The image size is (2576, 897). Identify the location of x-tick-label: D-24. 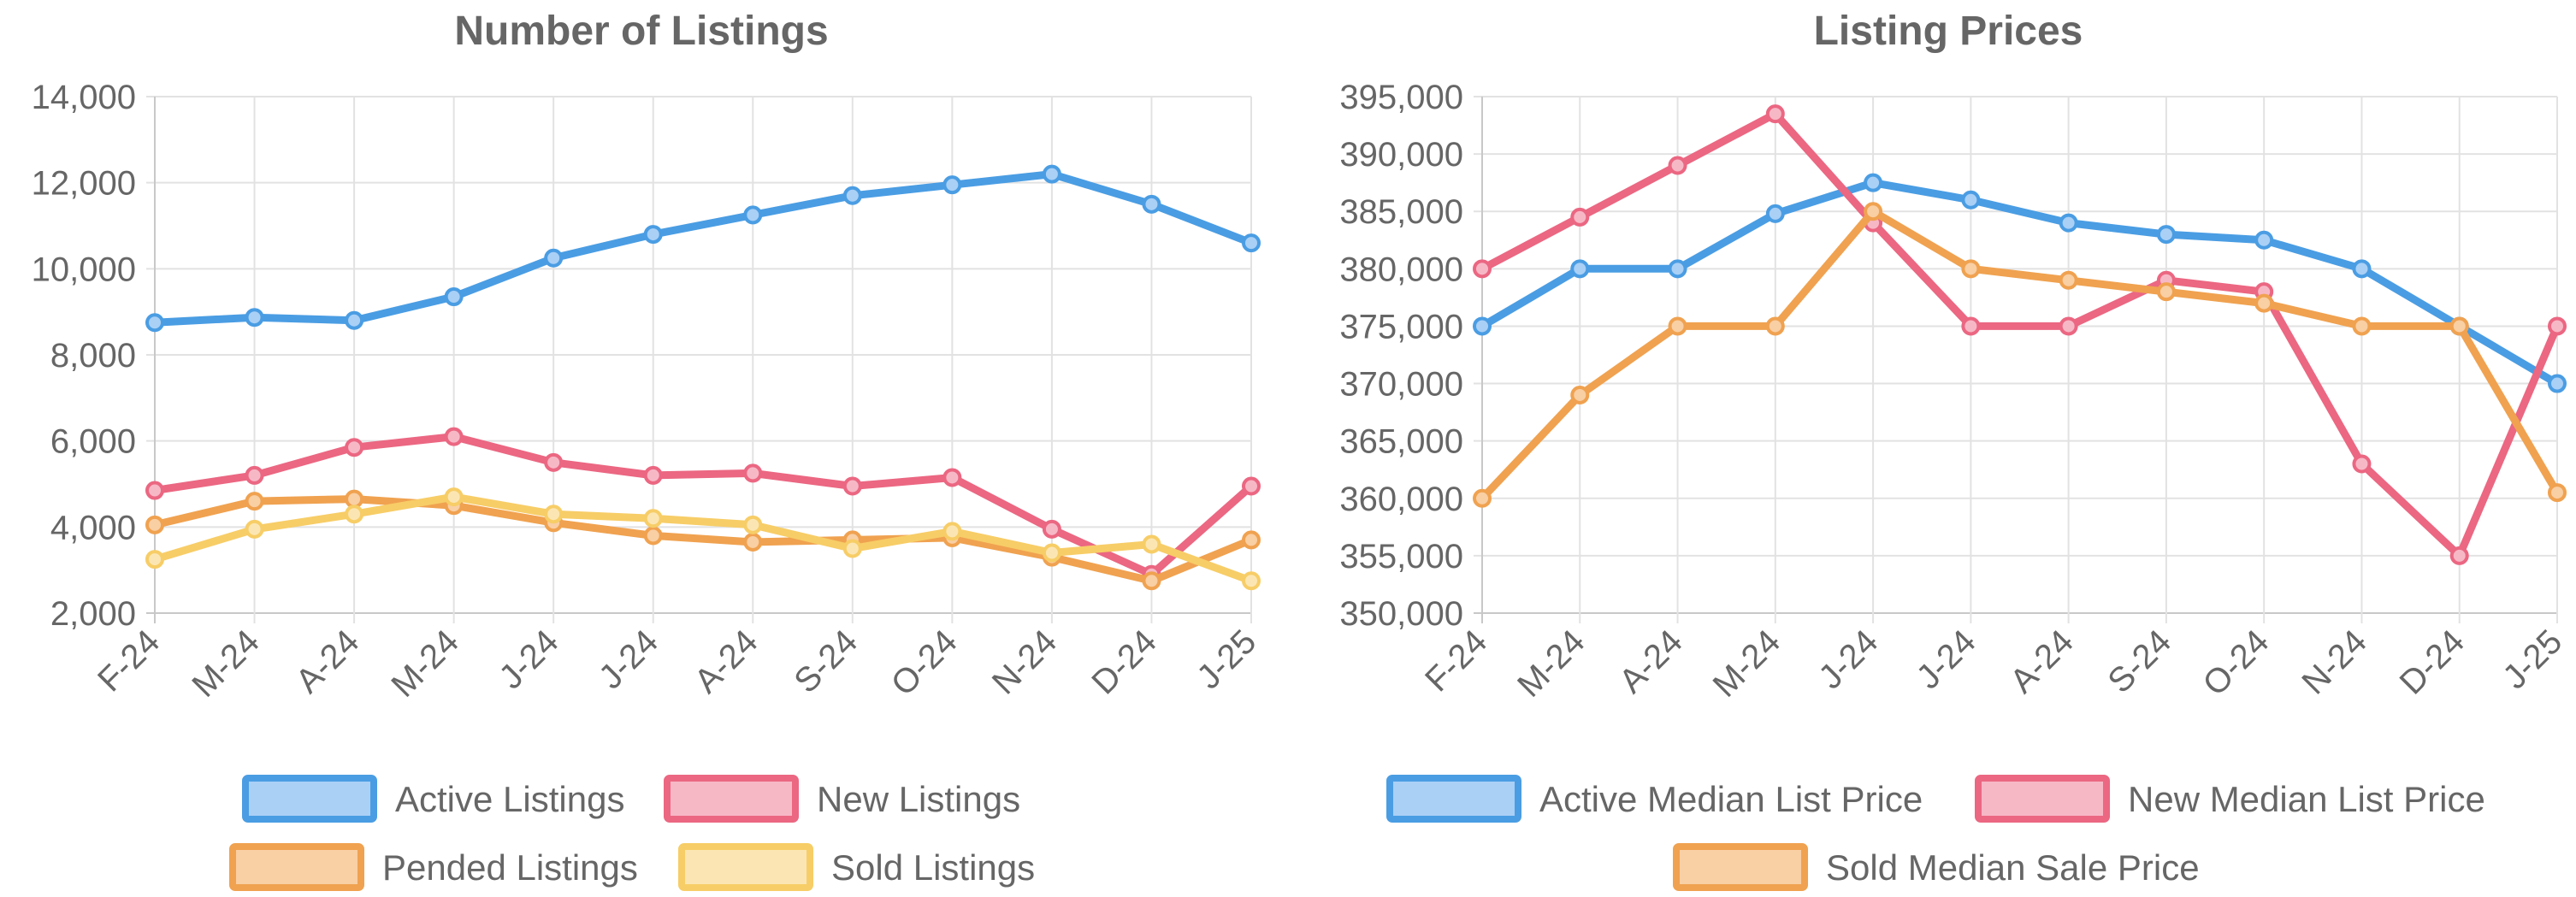
(1123, 662).